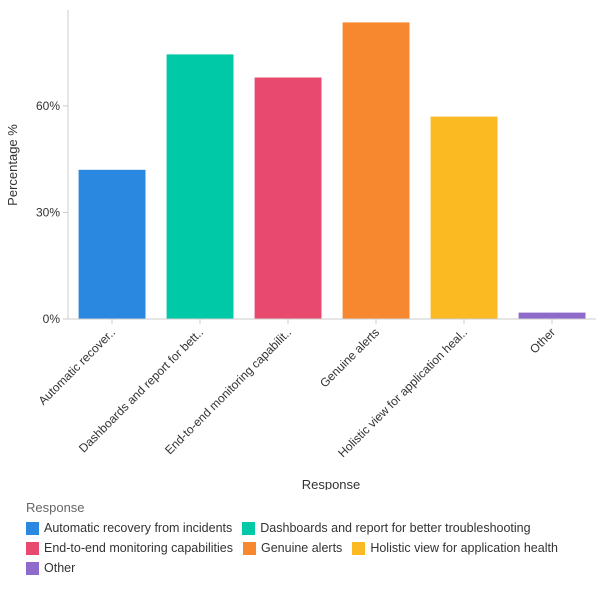 The width and height of the screenshot is (600, 600). I want to click on legend-item: Holistic view for application health, so click(455, 548).